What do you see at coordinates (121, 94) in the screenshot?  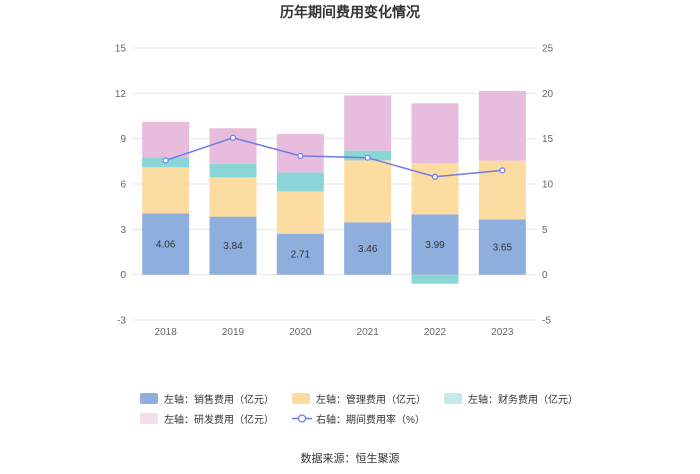 I see `left-axis-tick: 12` at bounding box center [121, 94].